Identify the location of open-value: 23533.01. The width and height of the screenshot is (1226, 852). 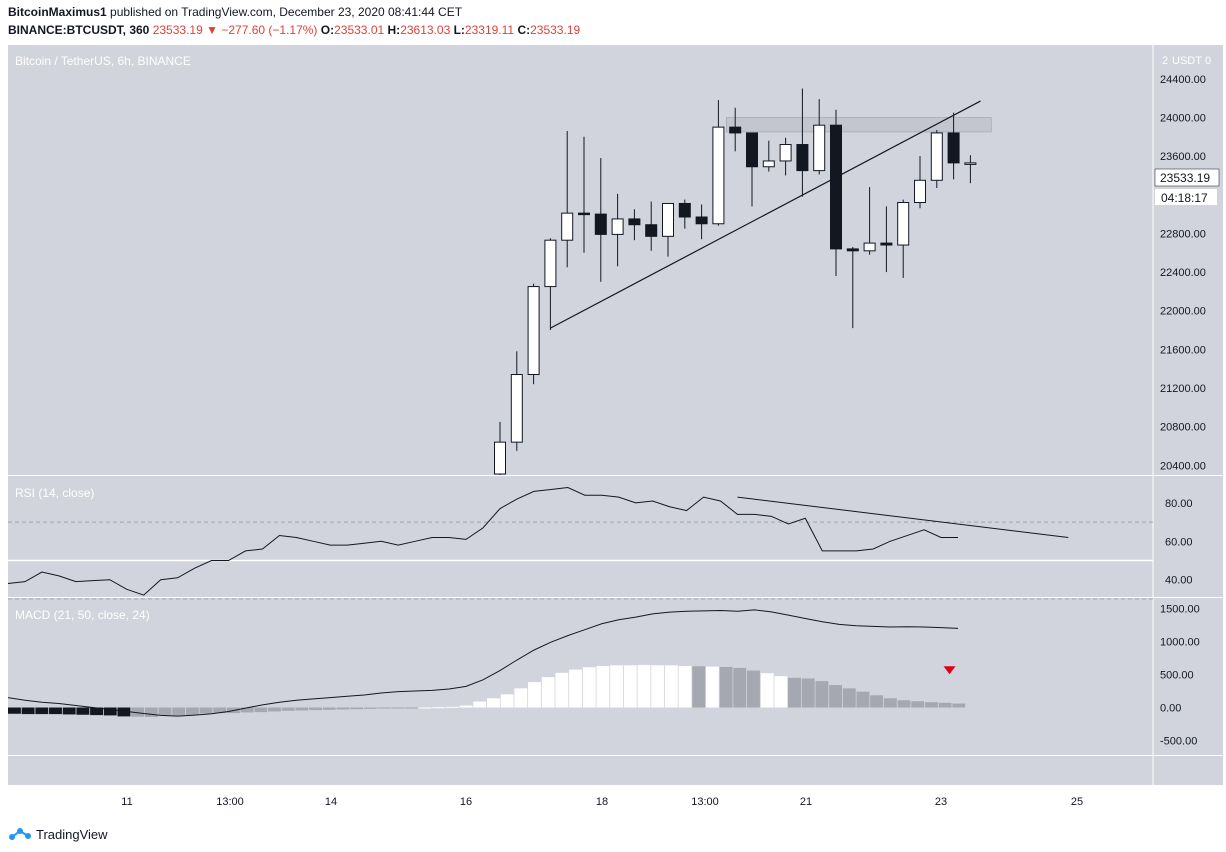
(359, 30).